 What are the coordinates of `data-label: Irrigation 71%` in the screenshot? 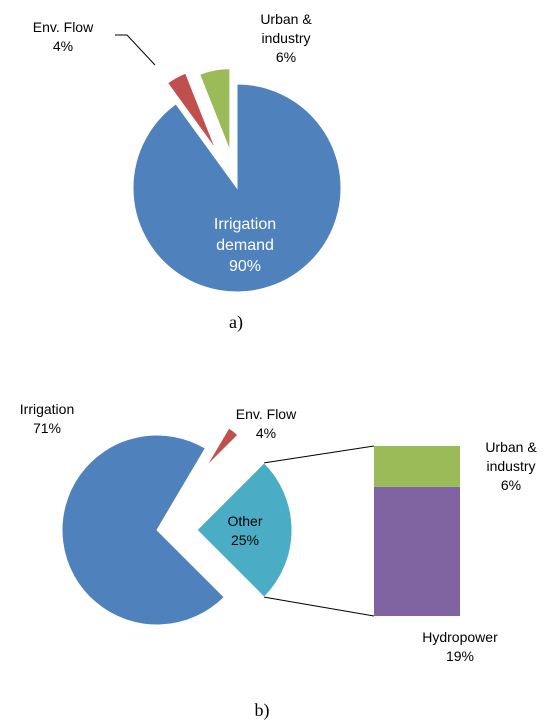 It's located at (47, 419).